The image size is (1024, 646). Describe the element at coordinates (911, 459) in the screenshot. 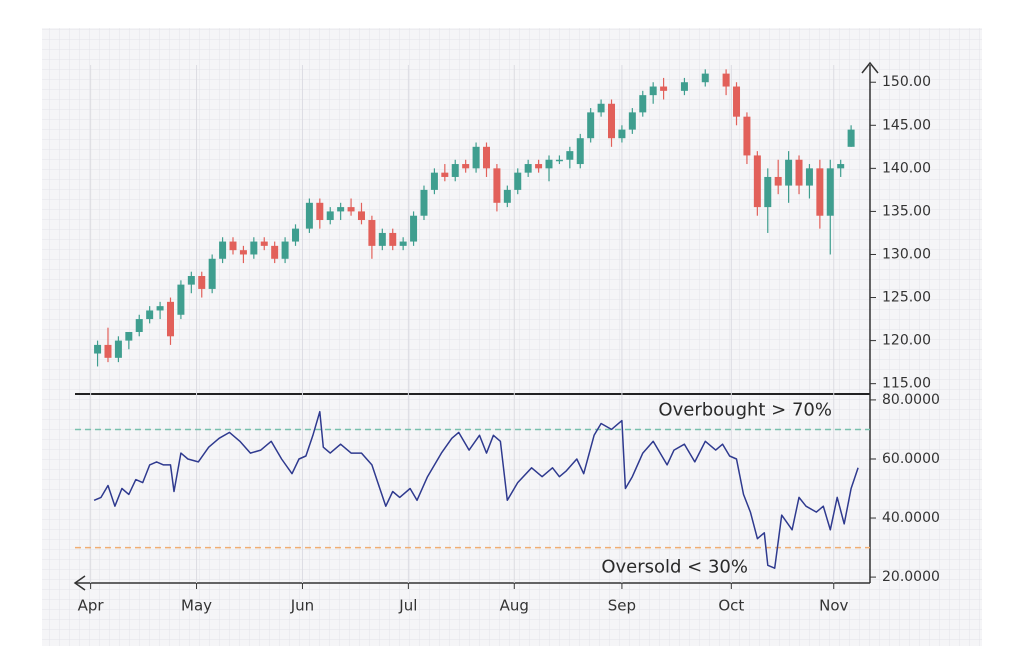

I see `y-tick-label: 60.0000` at that location.